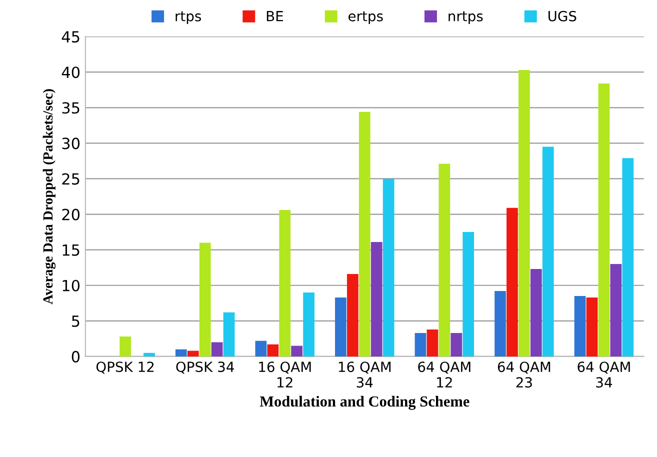 This screenshot has height=457, width=657. What do you see at coordinates (71, 144) in the screenshot?
I see `y-tick-label: 30` at bounding box center [71, 144].